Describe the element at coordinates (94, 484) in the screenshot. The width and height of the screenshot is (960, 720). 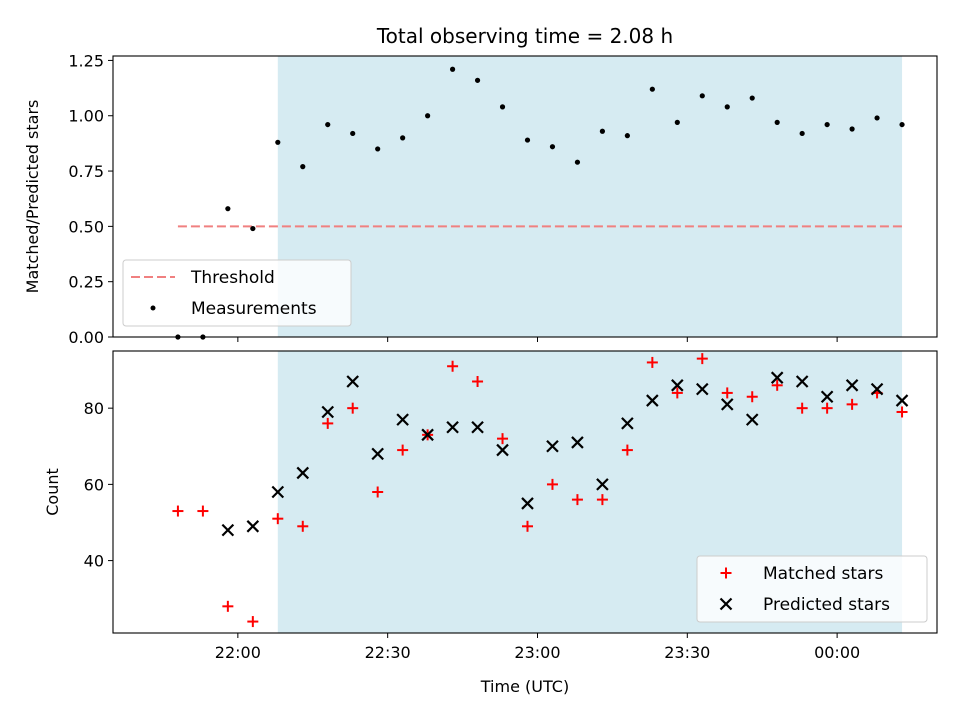
I see `count-y-tick-label: 60` at that location.